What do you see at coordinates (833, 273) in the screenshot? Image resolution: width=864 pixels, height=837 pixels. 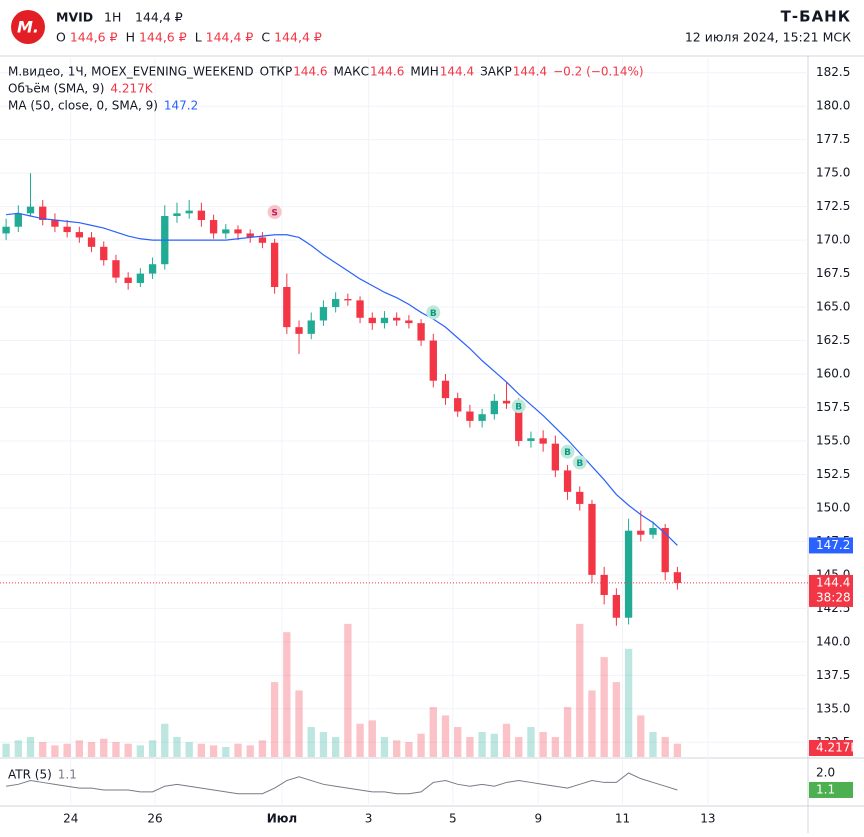 I see `y-tick-label: 167.5` at bounding box center [833, 273].